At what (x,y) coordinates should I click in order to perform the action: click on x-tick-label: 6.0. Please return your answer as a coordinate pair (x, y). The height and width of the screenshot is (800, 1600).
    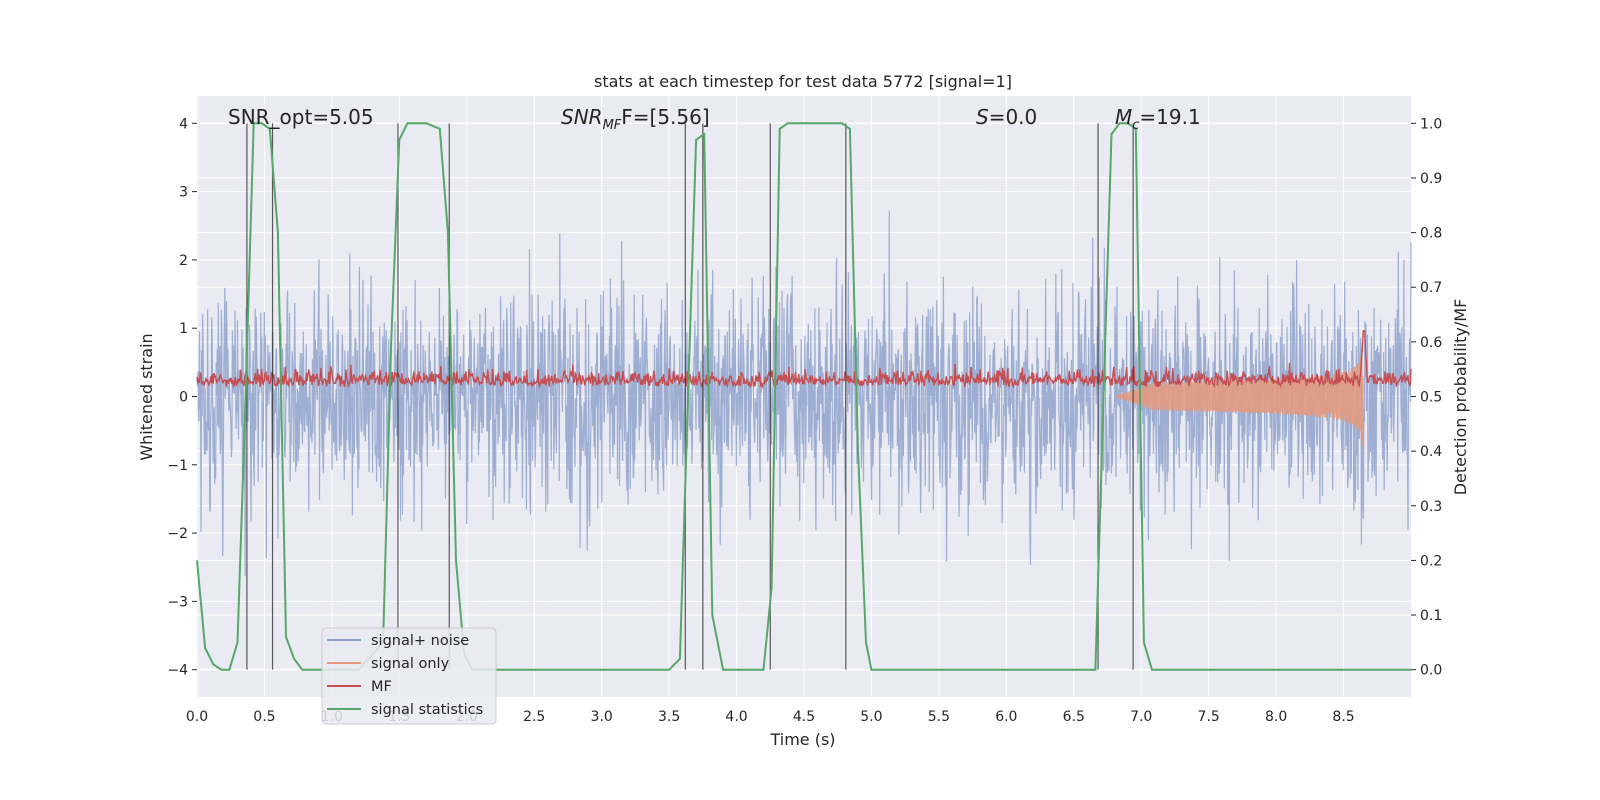
    Looking at the image, I should click on (1006, 717).